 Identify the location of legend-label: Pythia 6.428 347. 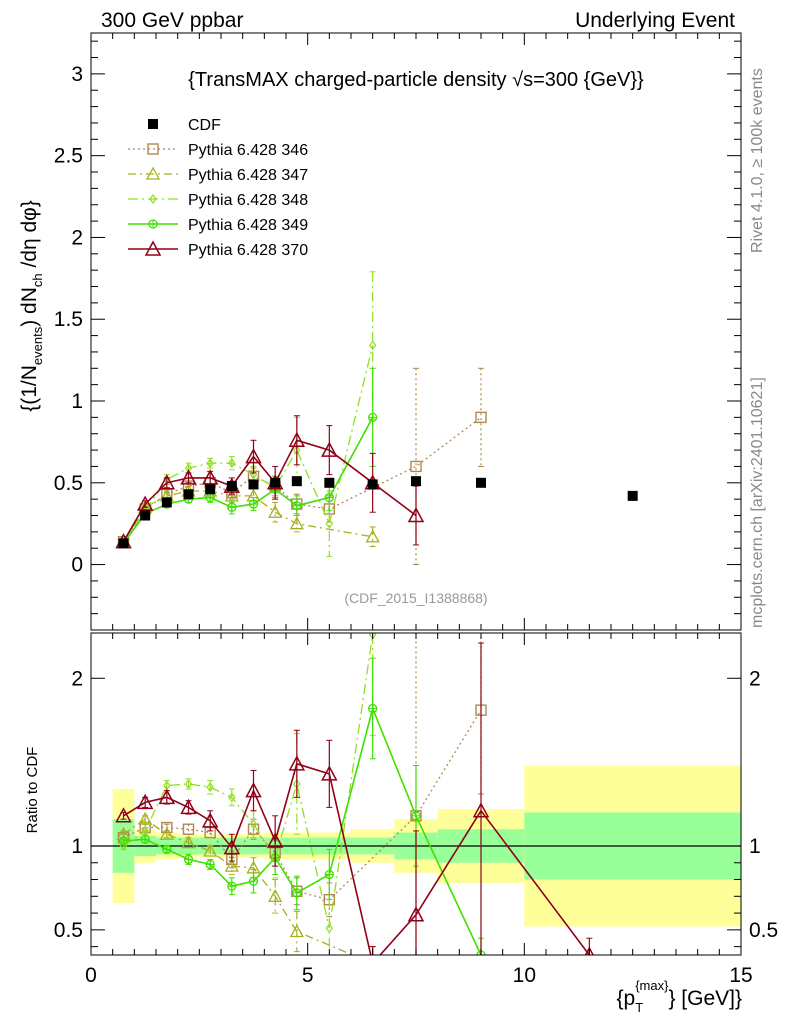
(248, 175).